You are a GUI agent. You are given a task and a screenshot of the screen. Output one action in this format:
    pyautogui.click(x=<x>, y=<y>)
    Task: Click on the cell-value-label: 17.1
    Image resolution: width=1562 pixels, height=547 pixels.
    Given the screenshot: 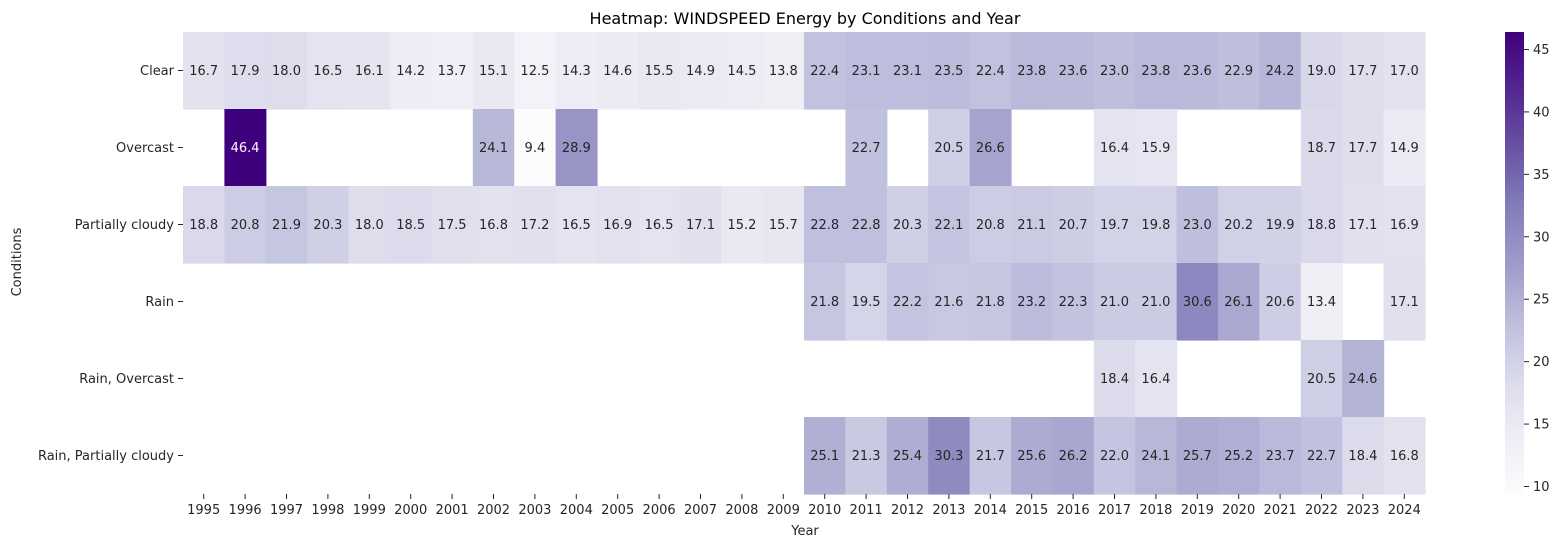 What is the action you would take?
    pyautogui.click(x=1404, y=302)
    